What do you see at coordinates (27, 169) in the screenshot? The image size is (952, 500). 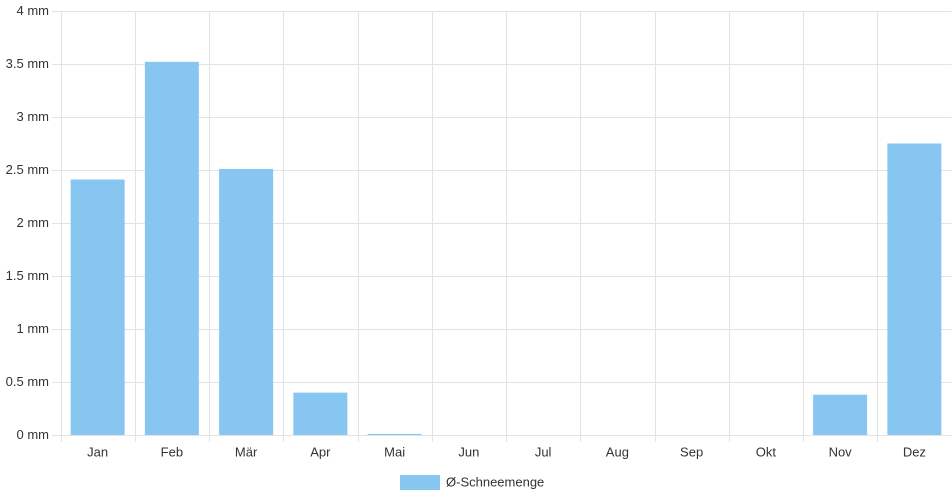 I see `y-tick-label: 2.5 mm` at bounding box center [27, 169].